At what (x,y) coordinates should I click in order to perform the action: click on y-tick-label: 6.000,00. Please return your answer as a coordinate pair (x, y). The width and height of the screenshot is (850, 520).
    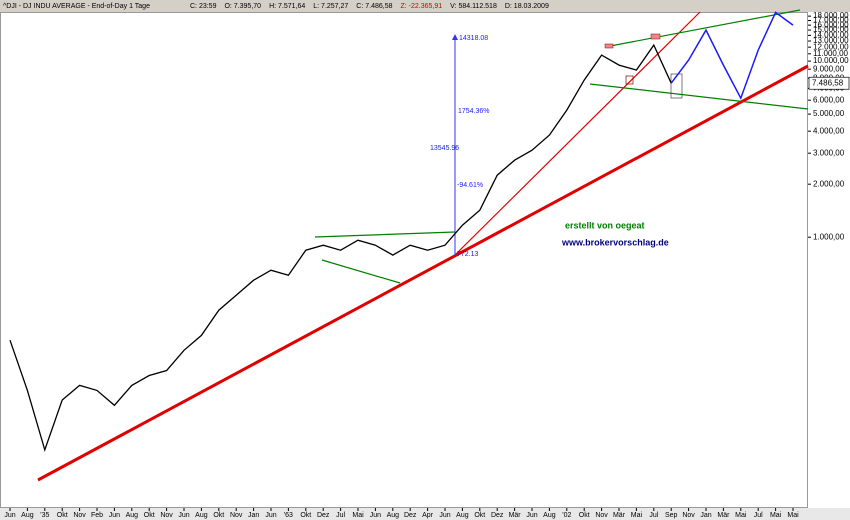
    Looking at the image, I should click on (829, 99).